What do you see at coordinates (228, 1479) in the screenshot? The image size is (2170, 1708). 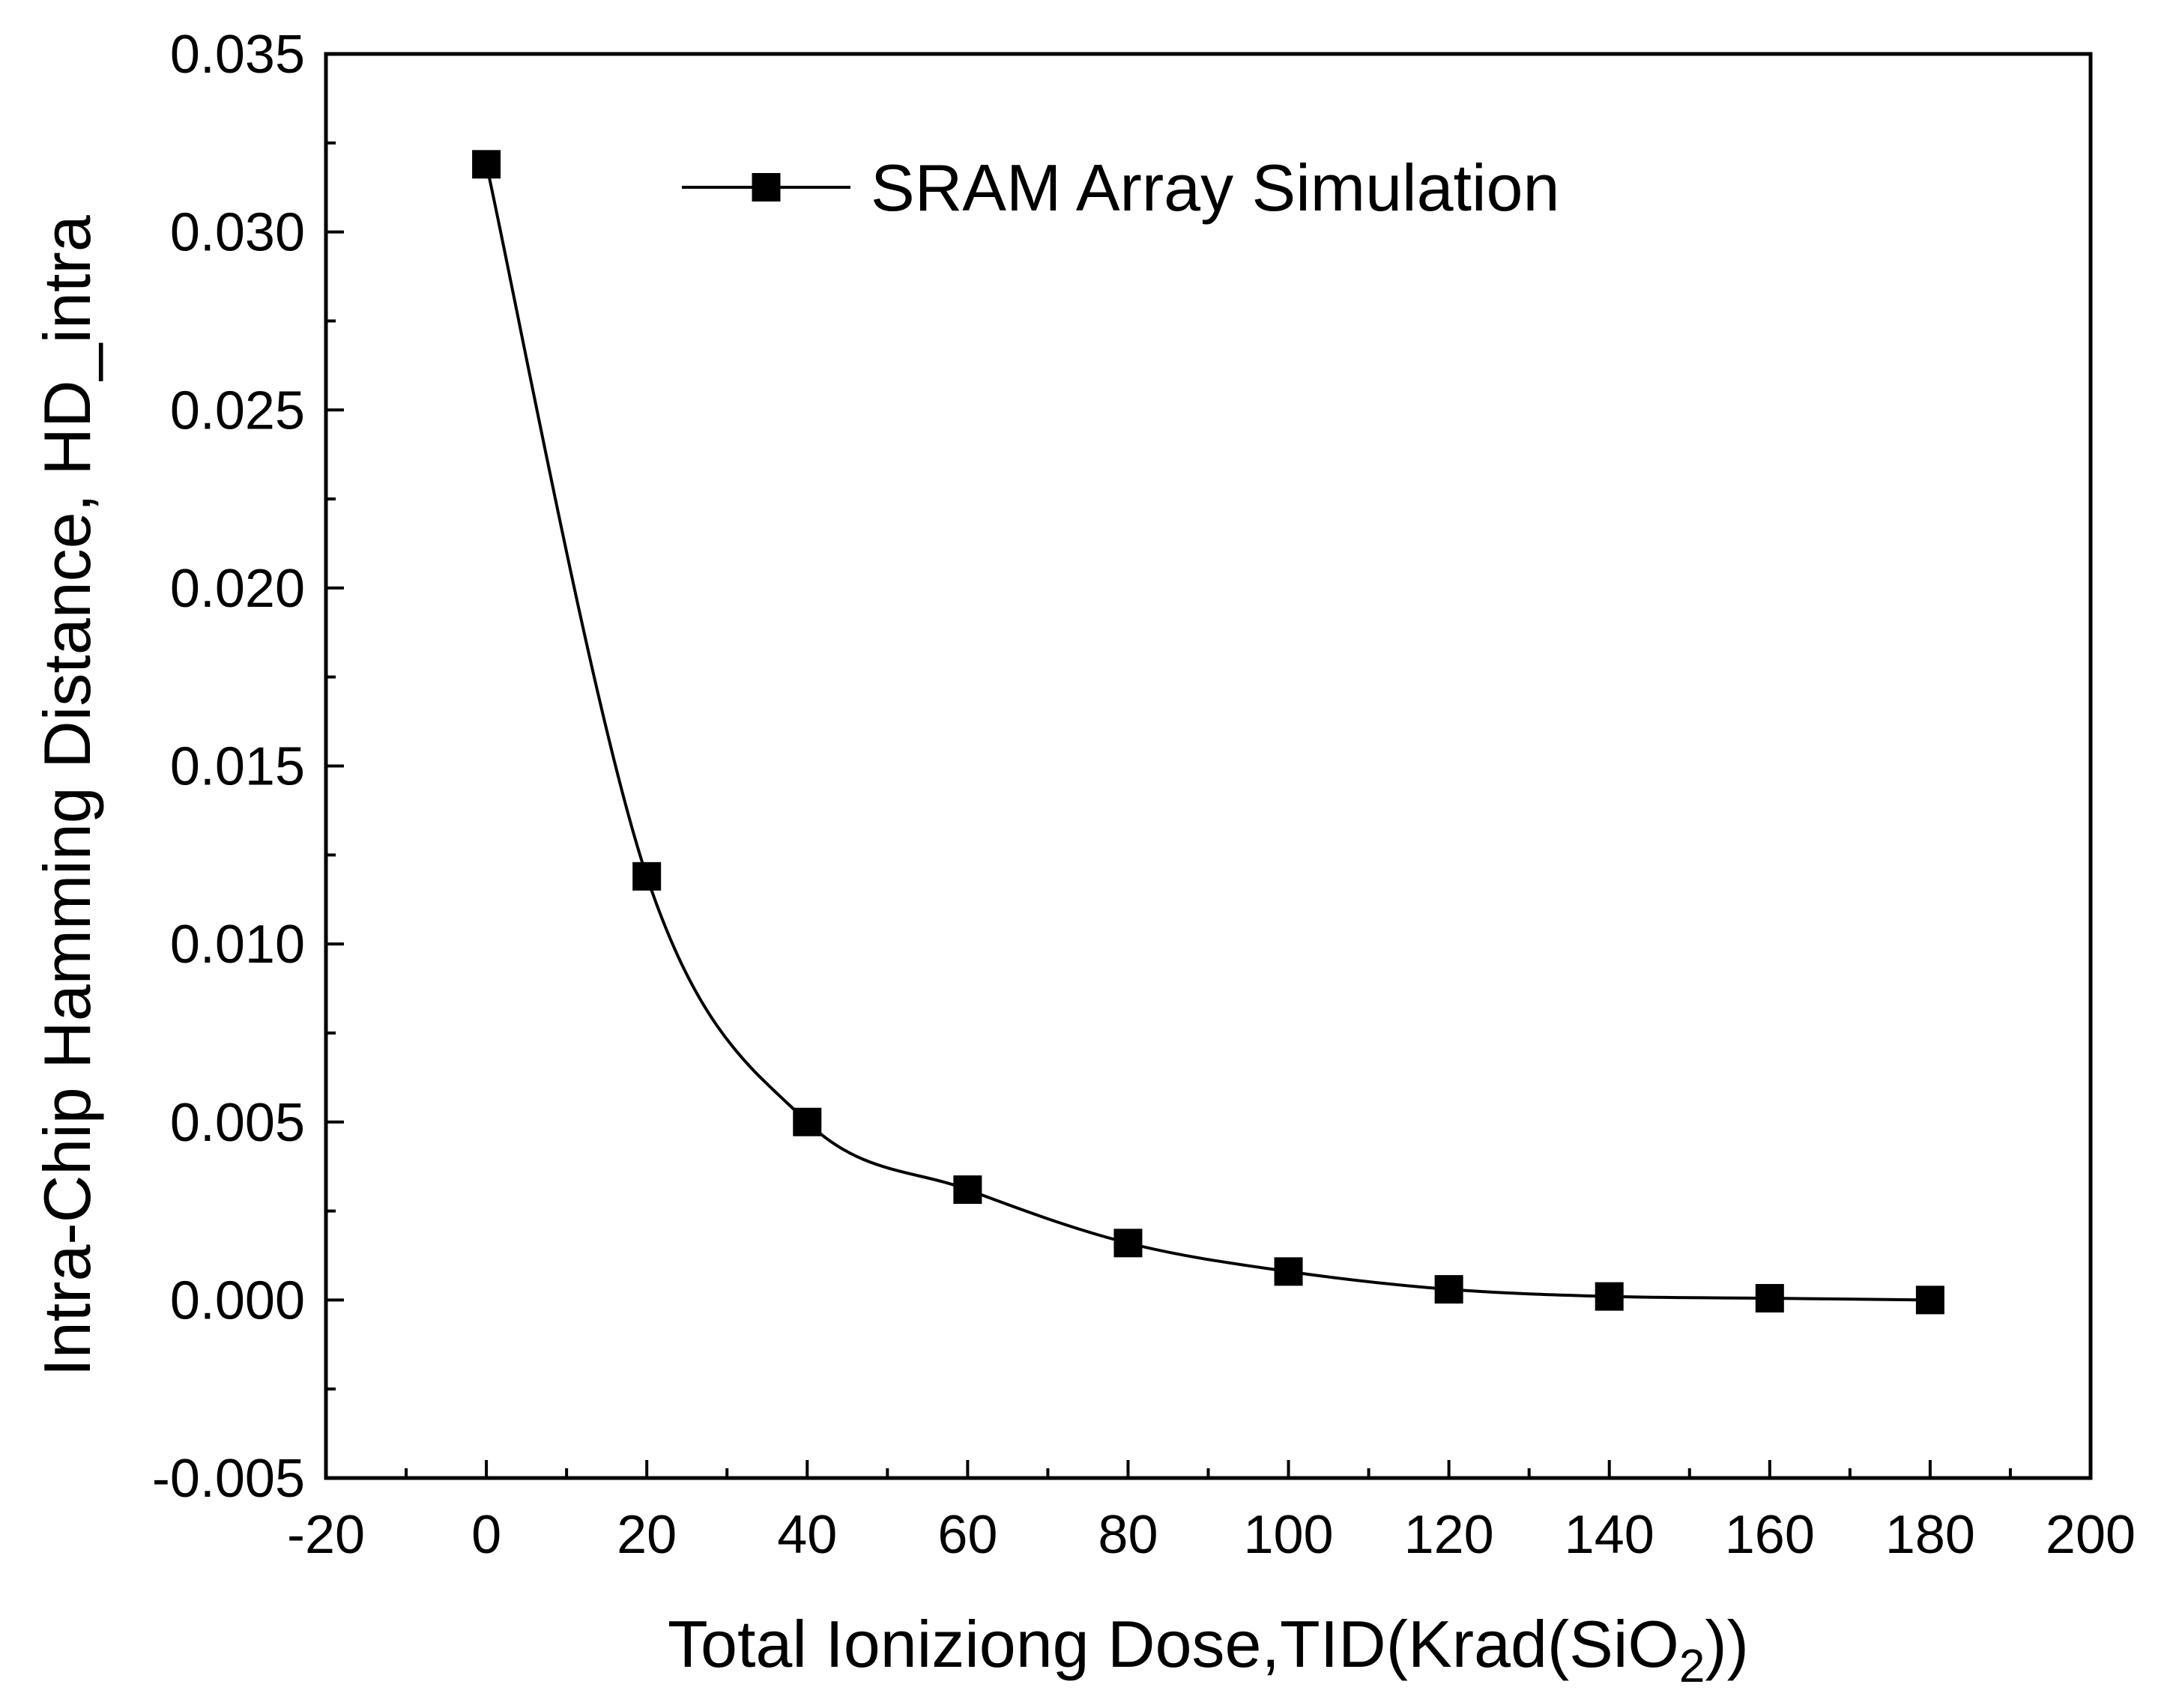 I see `y-tick-label: -0.005` at bounding box center [228, 1479].